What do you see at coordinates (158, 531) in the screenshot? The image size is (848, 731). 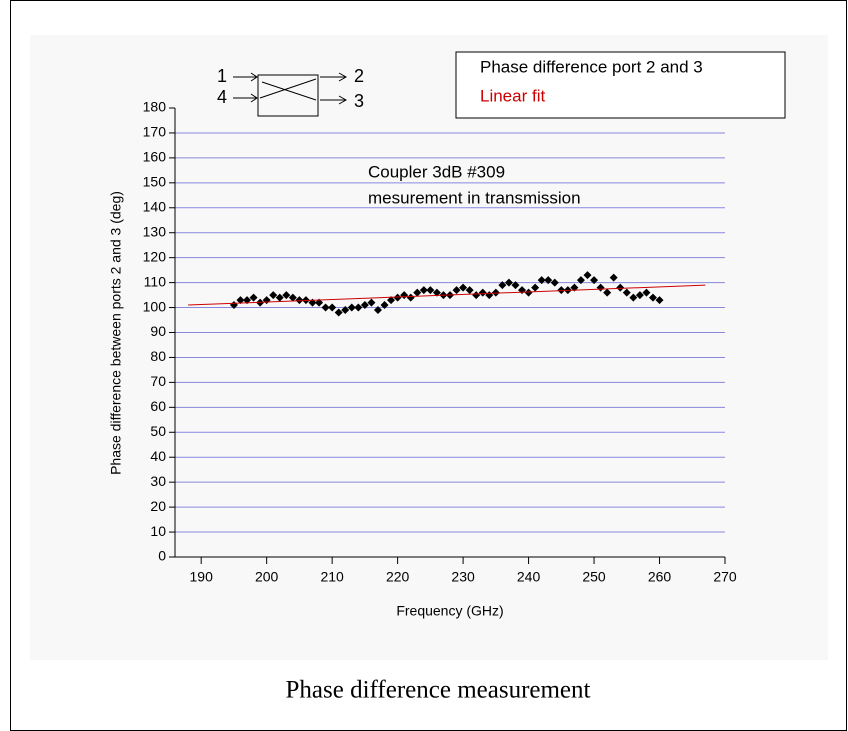 I see `y-tick-label: 10` at bounding box center [158, 531].